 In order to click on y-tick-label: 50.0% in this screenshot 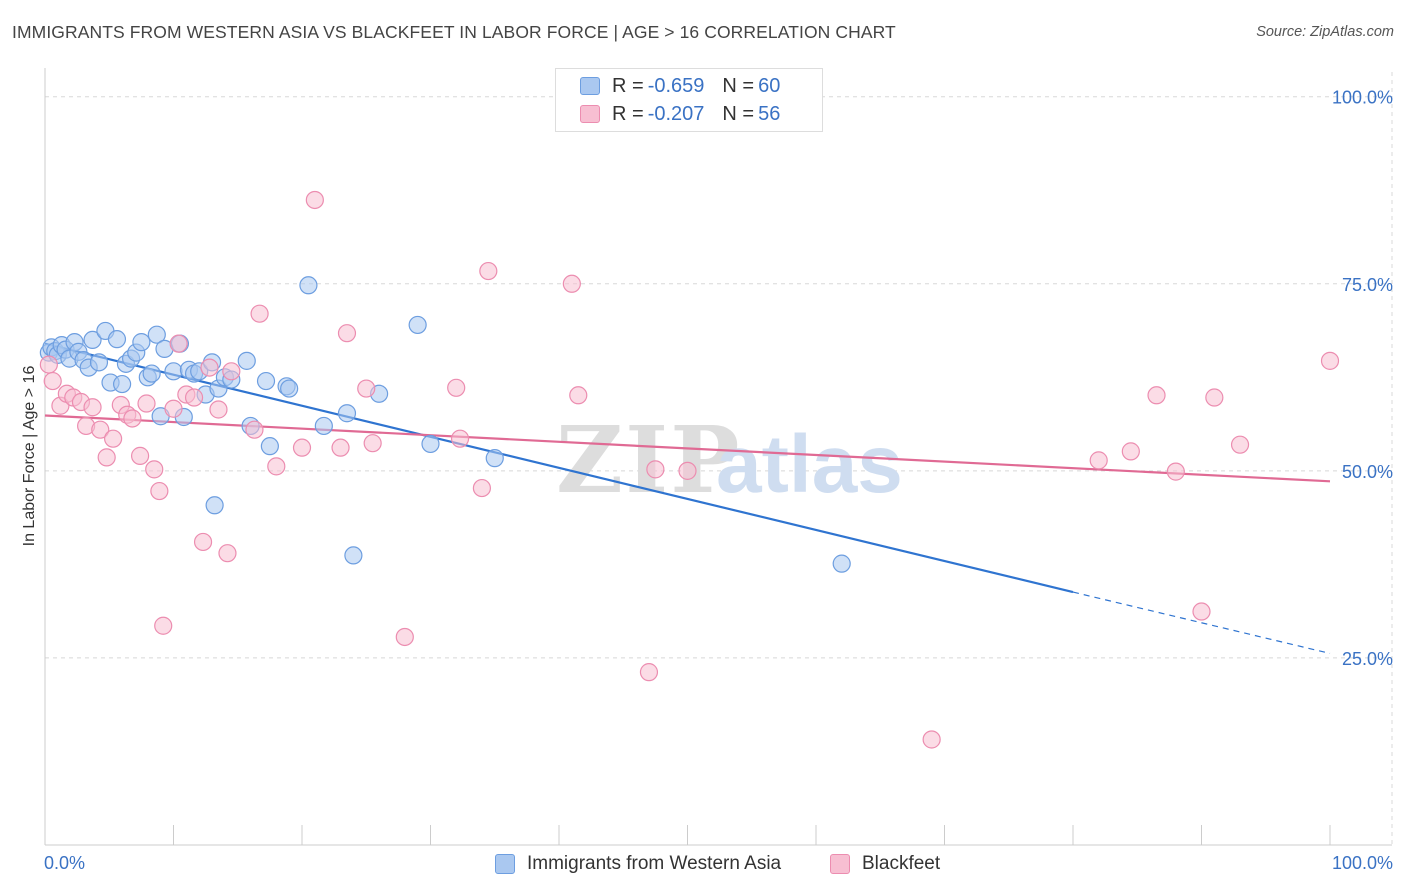, I will do `click(1367, 472)`.